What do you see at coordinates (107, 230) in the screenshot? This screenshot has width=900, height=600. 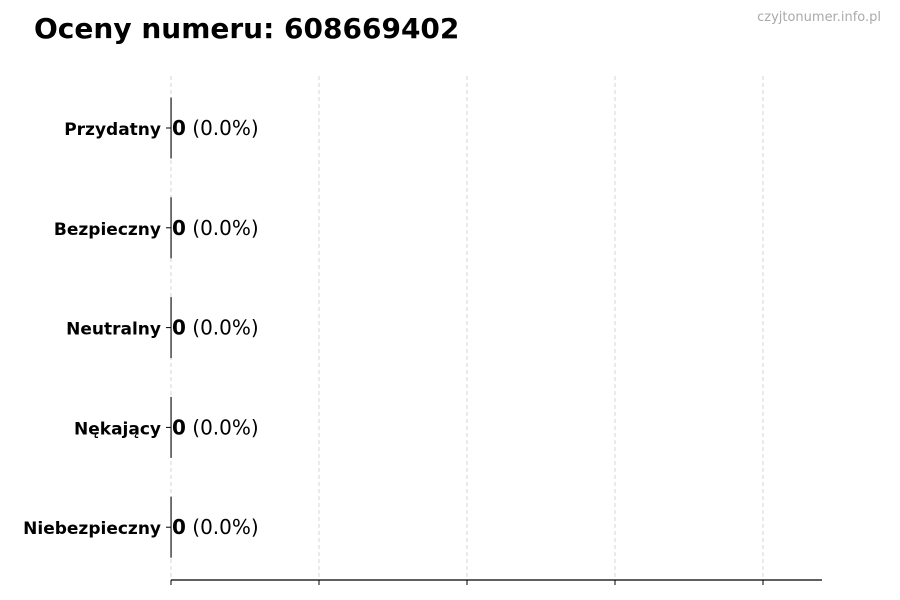 I see `y-tick-label: Bezpieczny` at bounding box center [107, 230].